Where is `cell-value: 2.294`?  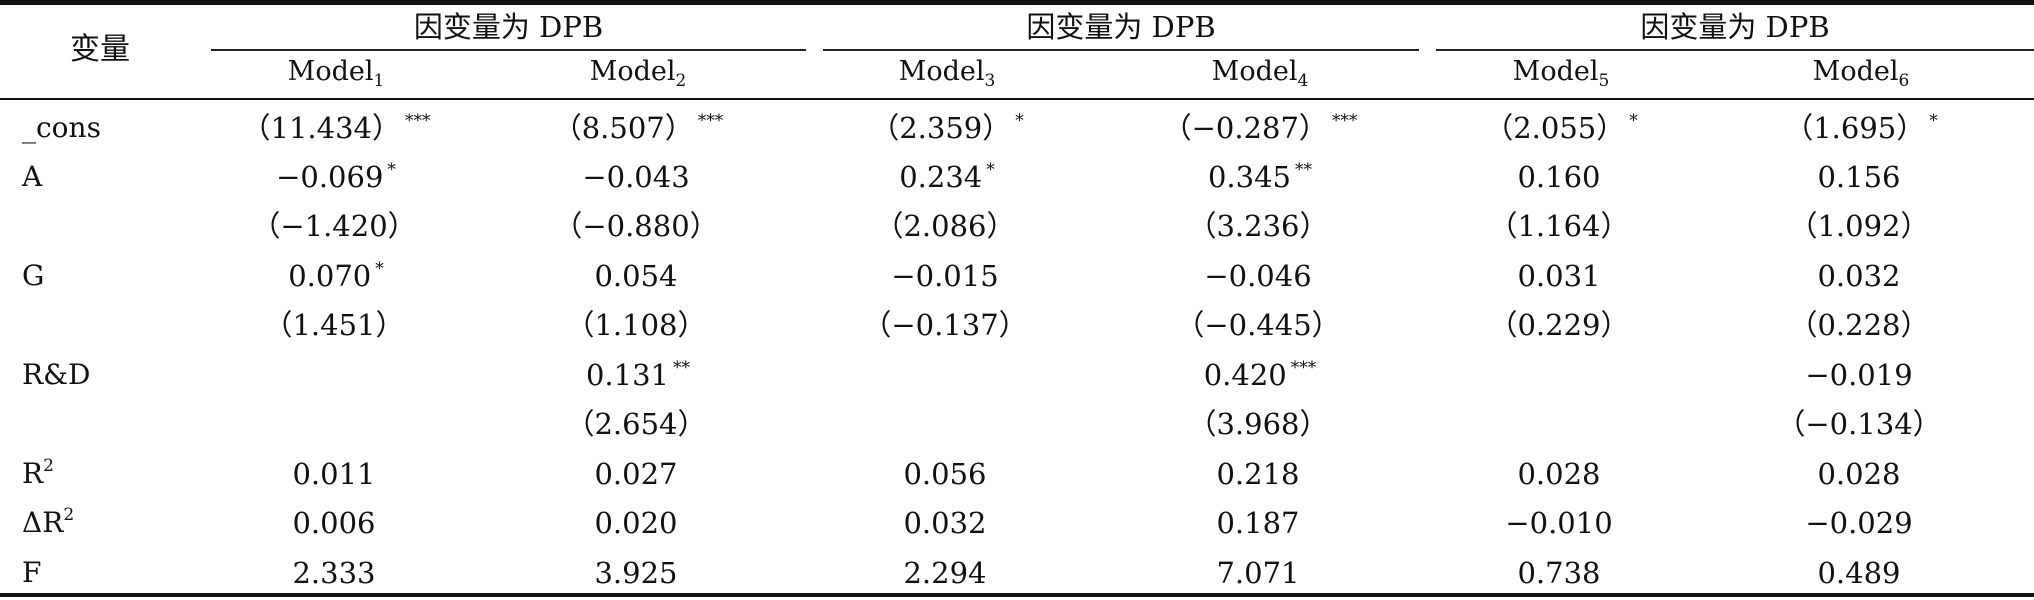
cell-value: 2.294 is located at coordinates (945, 573).